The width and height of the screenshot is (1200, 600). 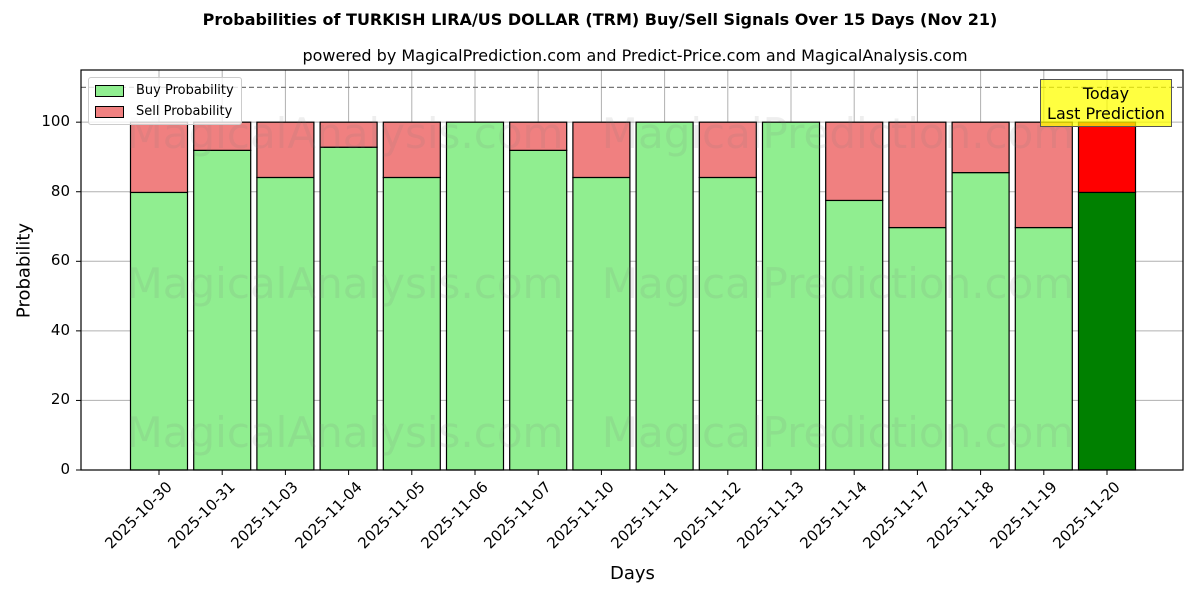 What do you see at coordinates (165, 101) in the screenshot?
I see `legend: Buy Probability Sell Probability` at bounding box center [165, 101].